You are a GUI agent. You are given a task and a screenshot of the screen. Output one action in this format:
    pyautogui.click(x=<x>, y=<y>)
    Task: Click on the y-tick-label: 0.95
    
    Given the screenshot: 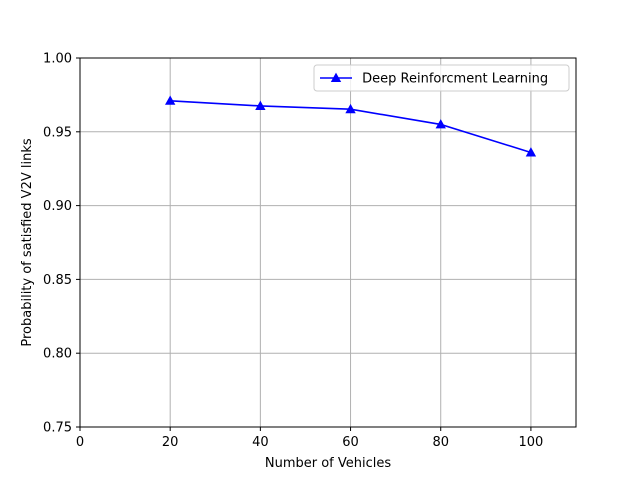 What is the action you would take?
    pyautogui.click(x=57, y=132)
    